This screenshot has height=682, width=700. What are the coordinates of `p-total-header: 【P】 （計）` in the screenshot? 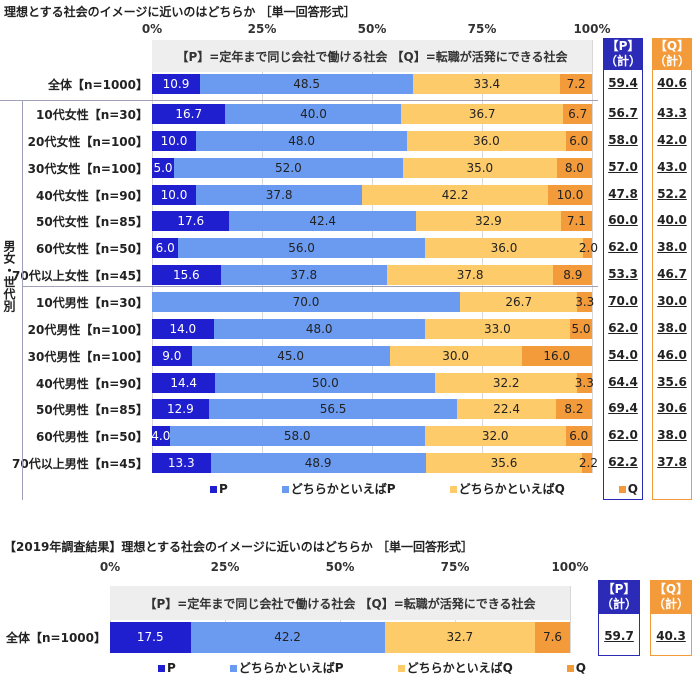 It's located at (623, 54).